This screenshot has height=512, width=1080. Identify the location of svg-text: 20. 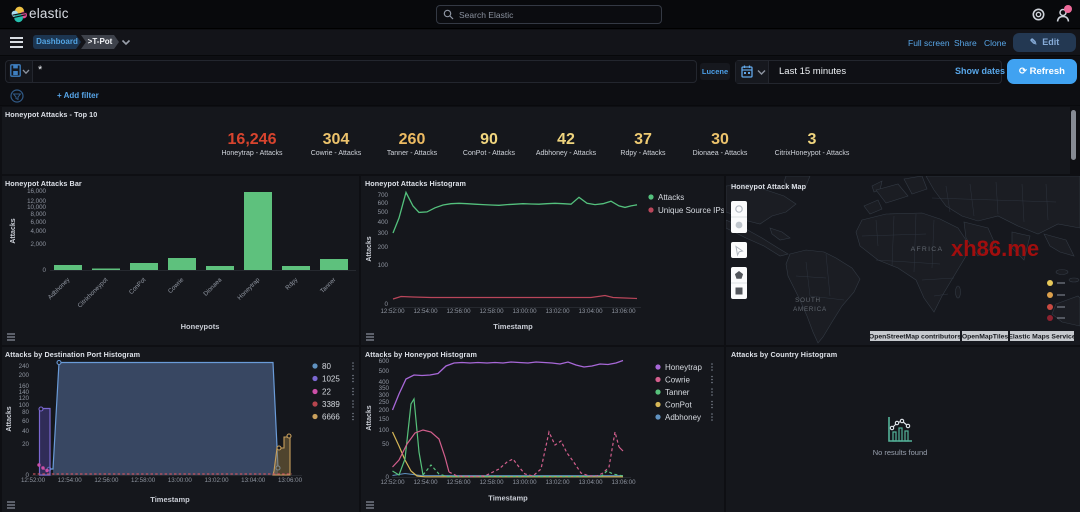
(25, 444).